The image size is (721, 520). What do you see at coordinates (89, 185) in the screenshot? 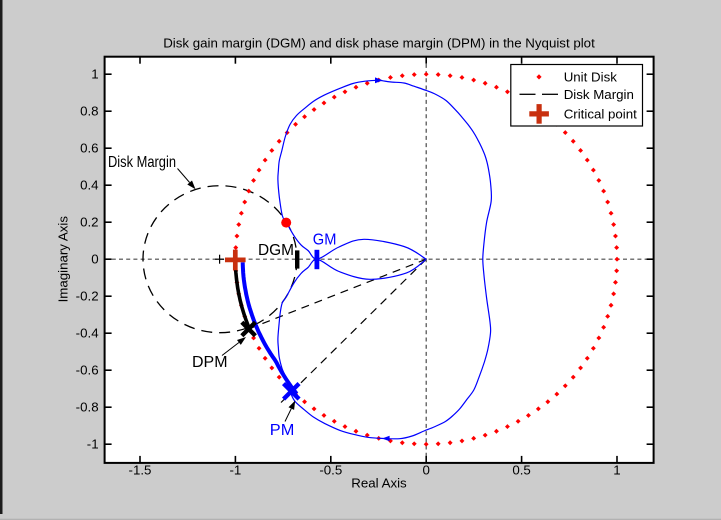
I see `svg-text: 0.4` at bounding box center [89, 185].